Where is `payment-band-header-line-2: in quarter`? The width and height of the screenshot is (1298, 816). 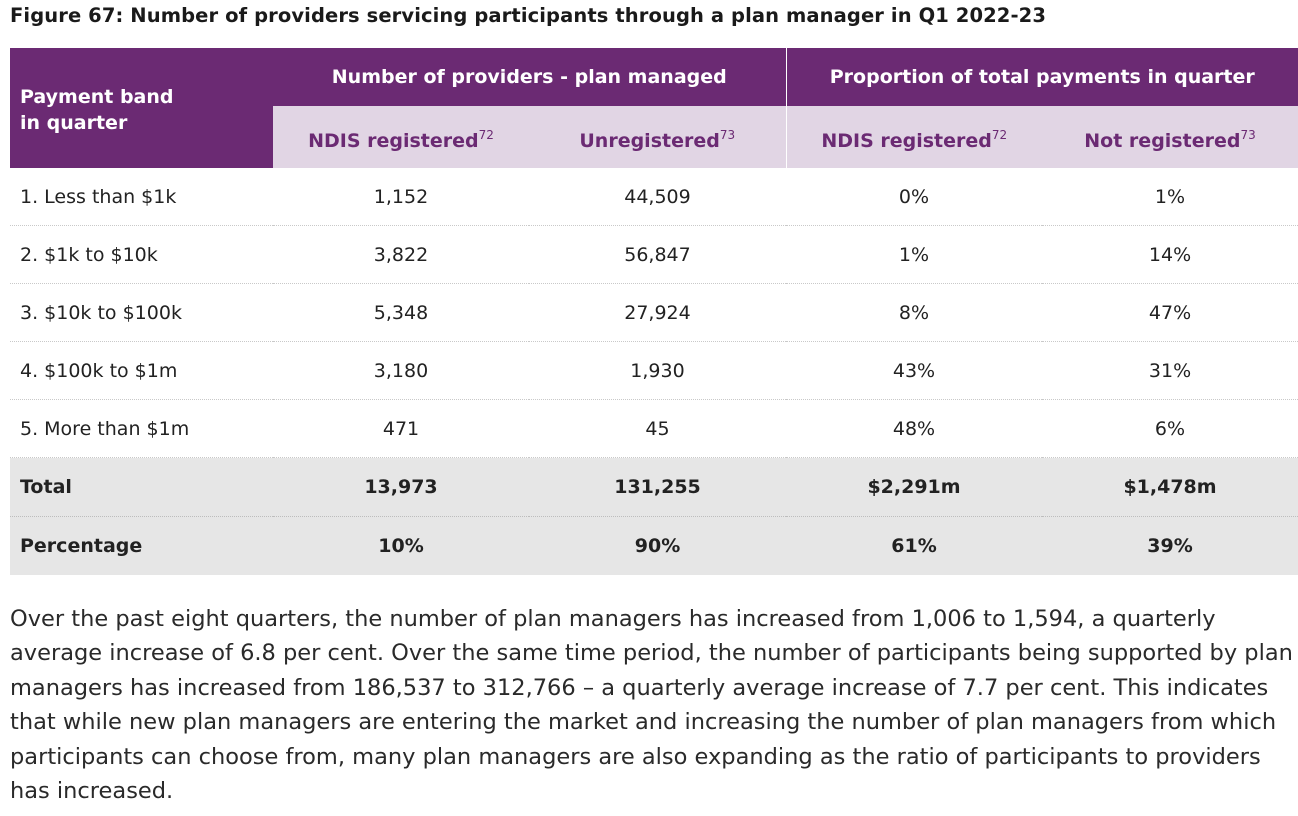
payment-band-header-line-2: in quarter is located at coordinates (74, 123).